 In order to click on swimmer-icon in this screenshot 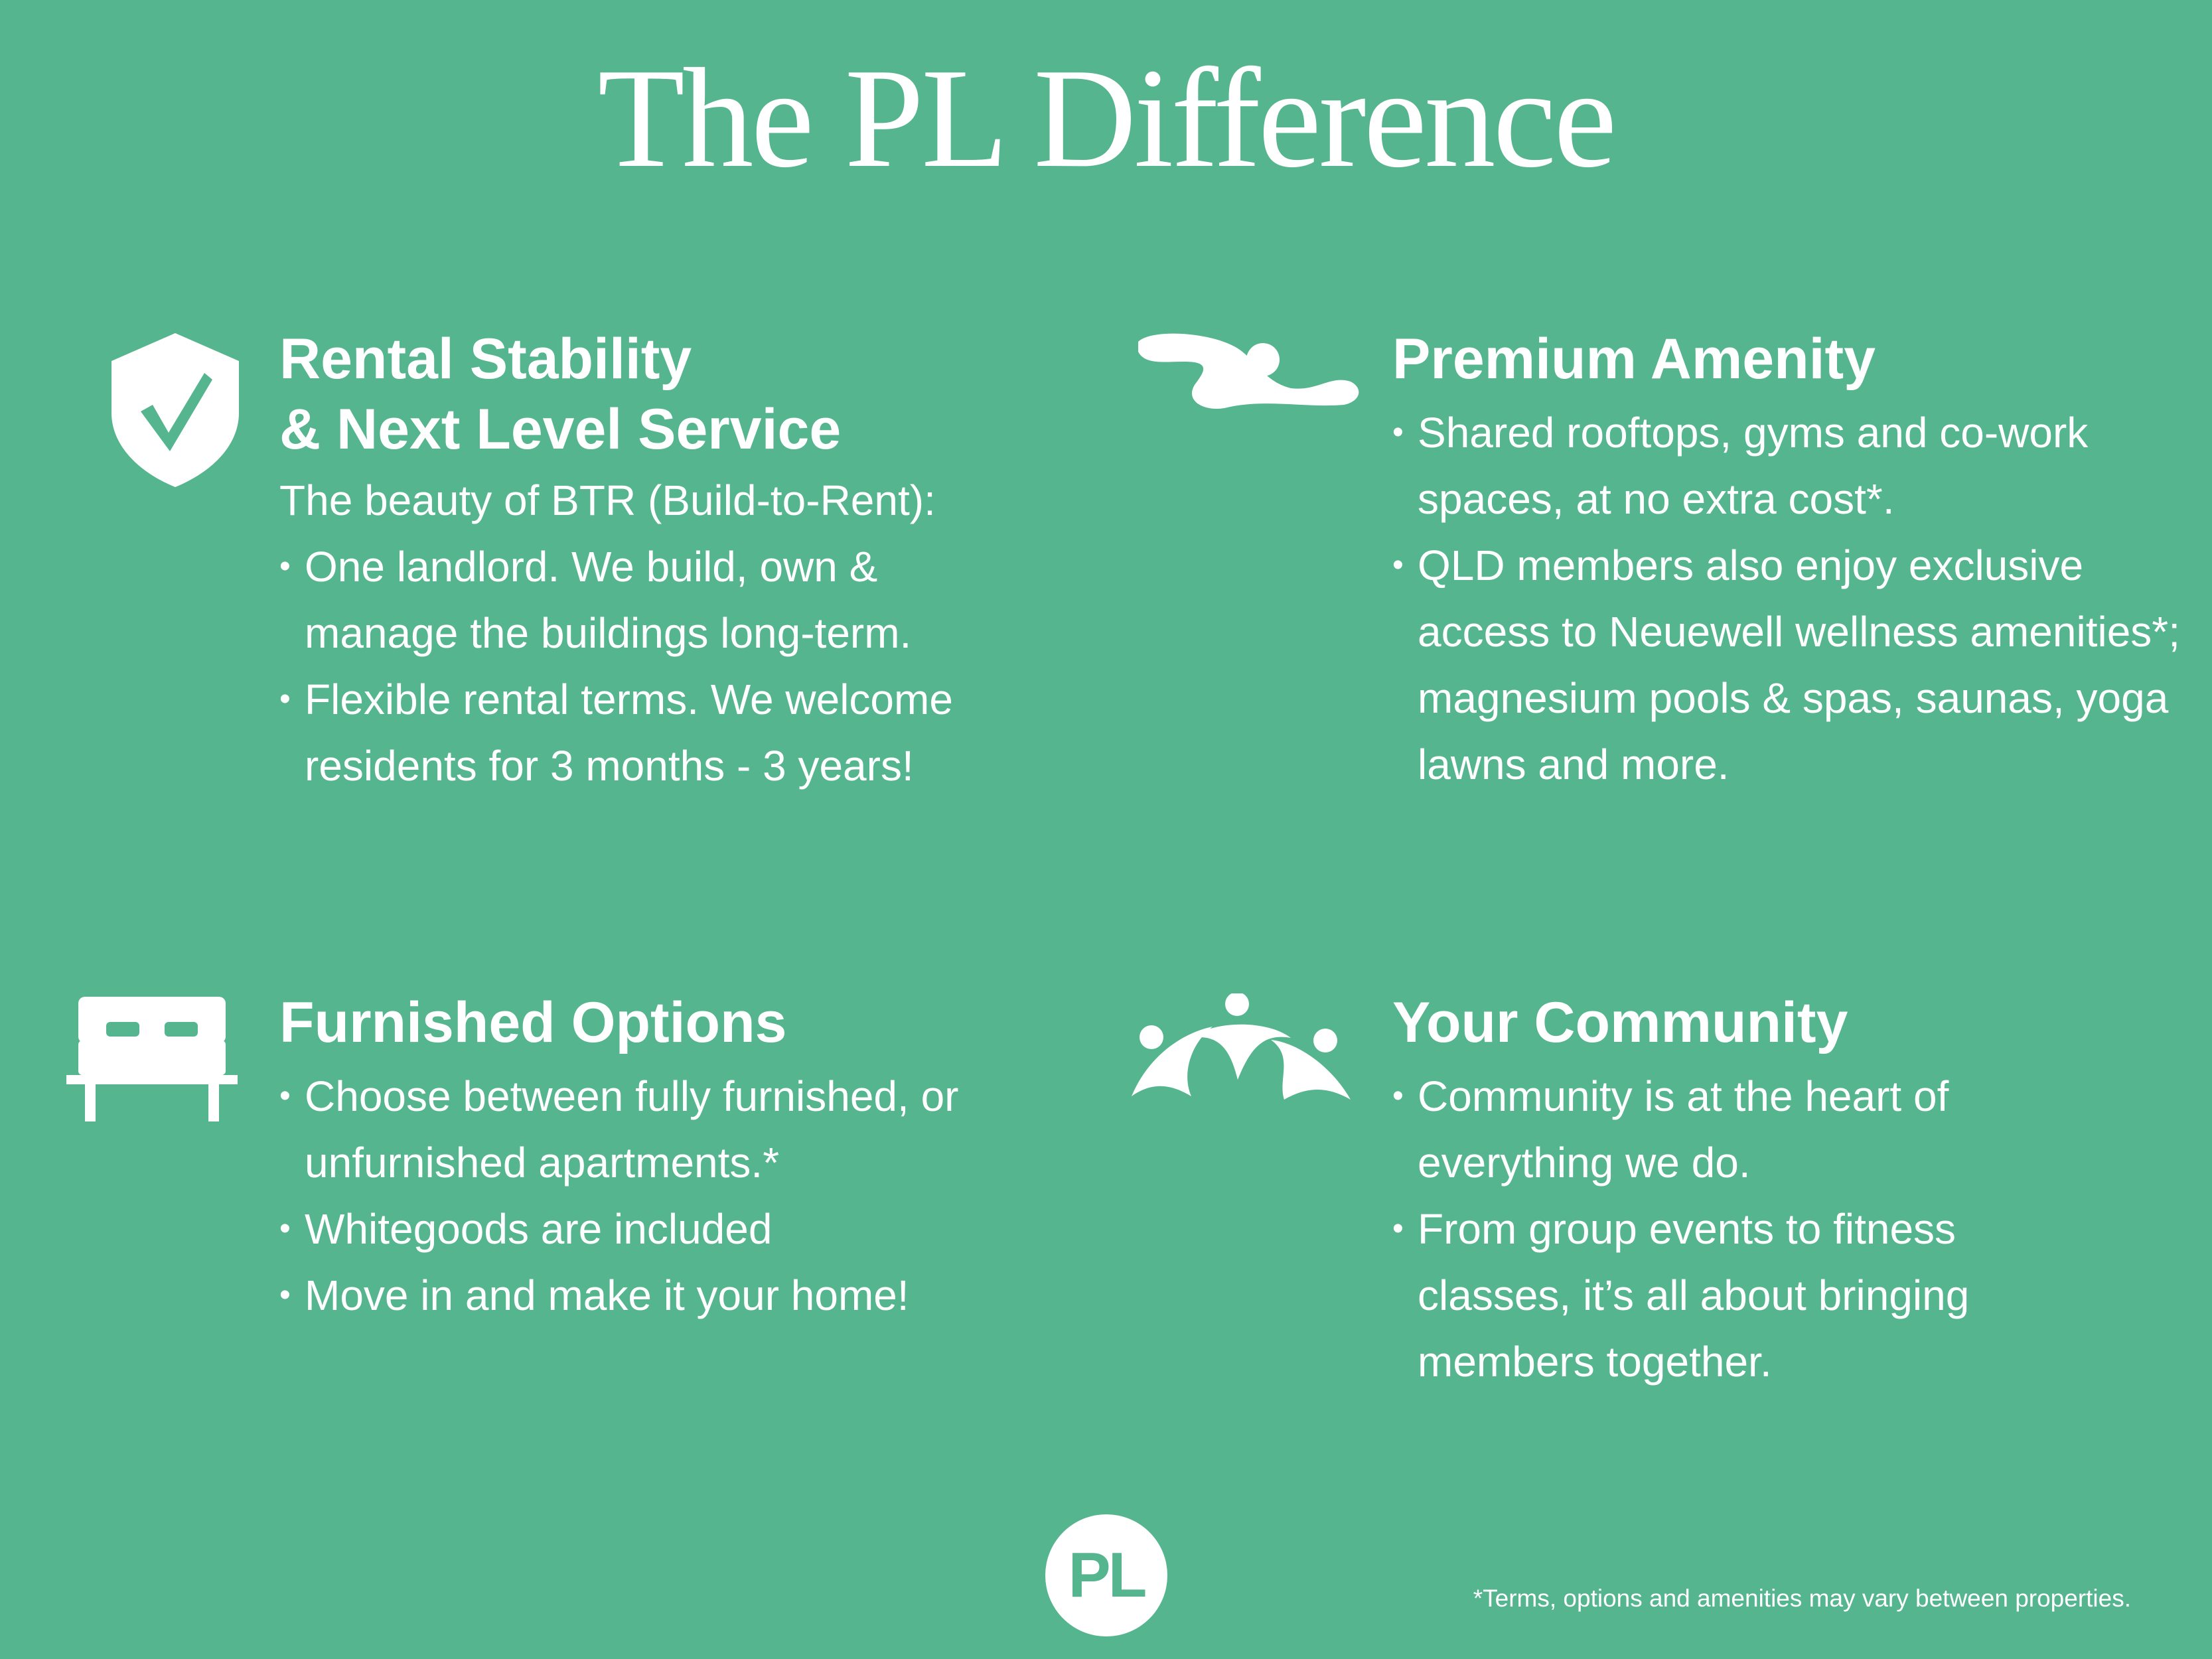, I will do `click(1248, 371)`.